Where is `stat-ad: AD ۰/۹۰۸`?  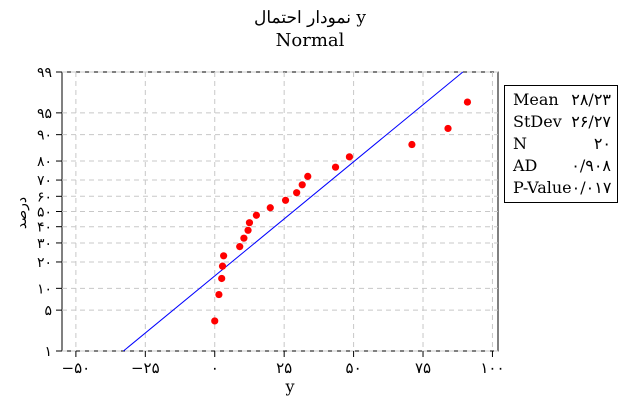
stat-ad: AD ۰/۹۰۸ is located at coordinates (561, 167).